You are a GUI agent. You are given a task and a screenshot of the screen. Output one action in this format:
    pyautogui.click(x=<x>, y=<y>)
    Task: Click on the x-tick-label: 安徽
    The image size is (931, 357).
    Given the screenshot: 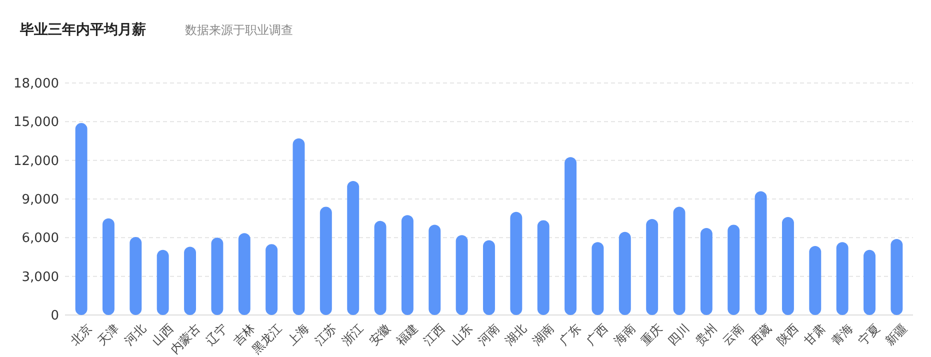 What is the action you would take?
    pyautogui.click(x=380, y=334)
    